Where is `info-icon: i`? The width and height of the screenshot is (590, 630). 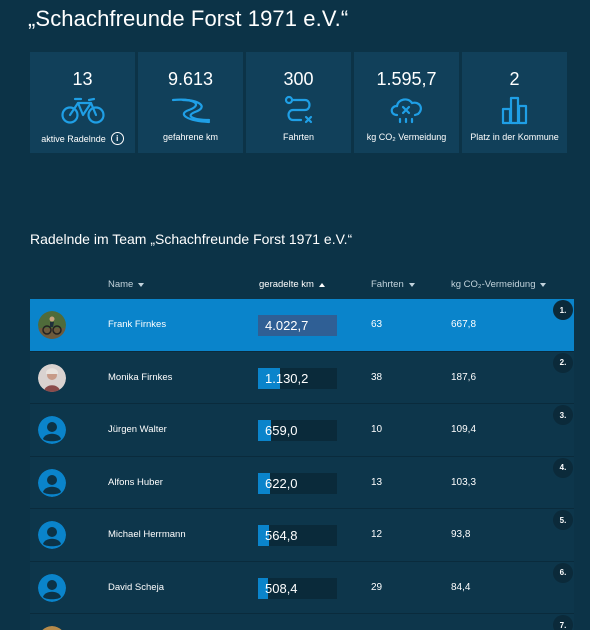
info-icon: i is located at coordinates (117, 138).